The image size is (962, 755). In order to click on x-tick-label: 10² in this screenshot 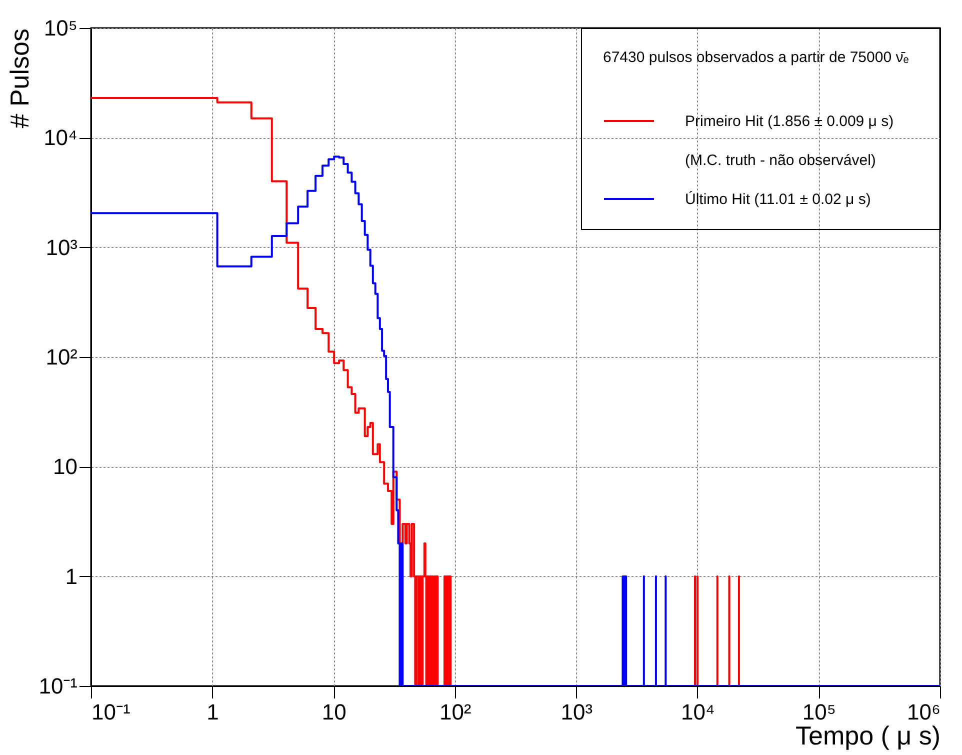, I will do `click(455, 712)`.